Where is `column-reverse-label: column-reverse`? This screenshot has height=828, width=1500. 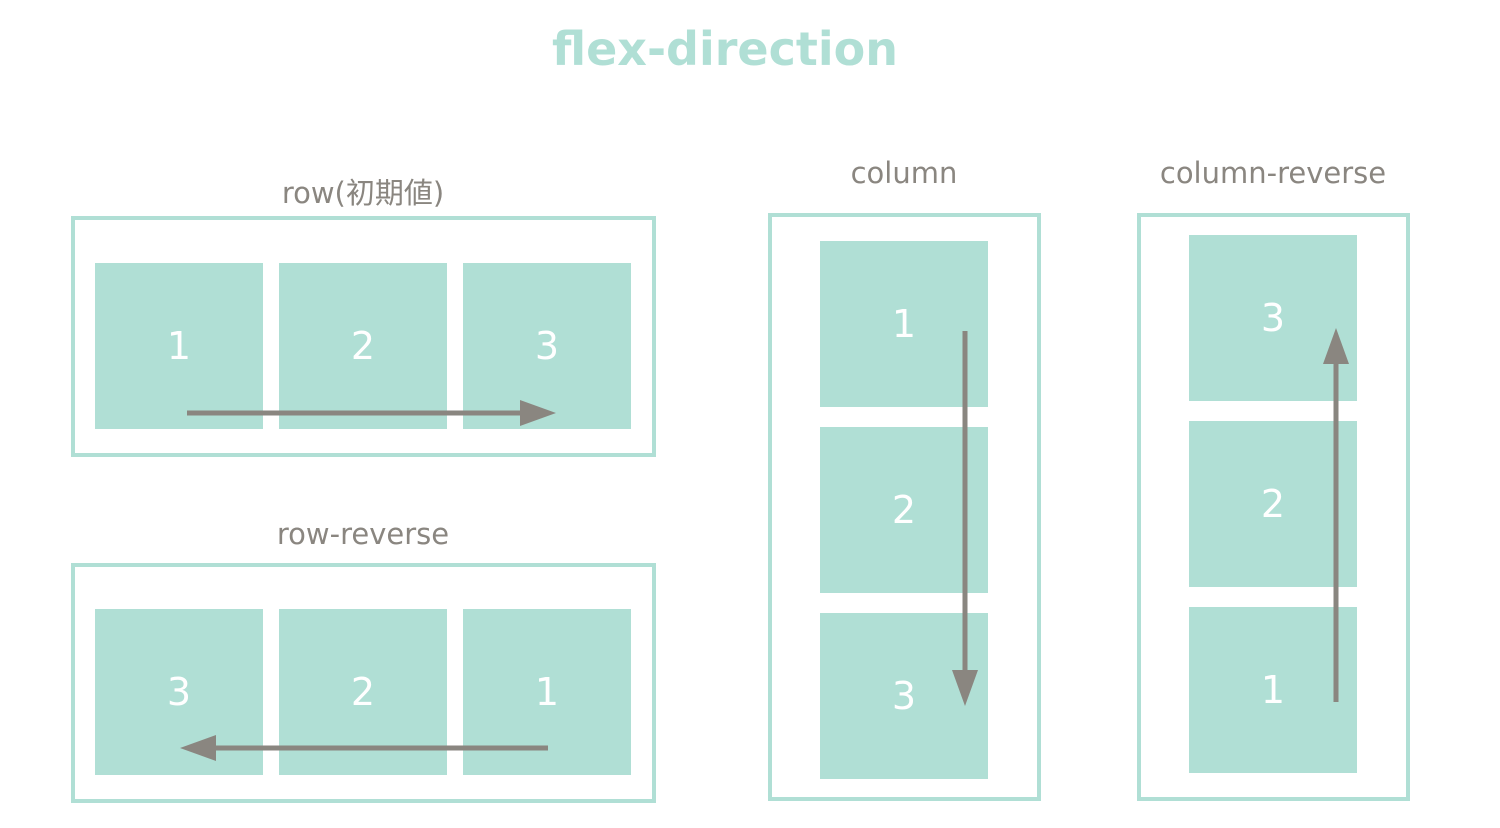 column-reverse-label: column-reverse is located at coordinates (1273, 173).